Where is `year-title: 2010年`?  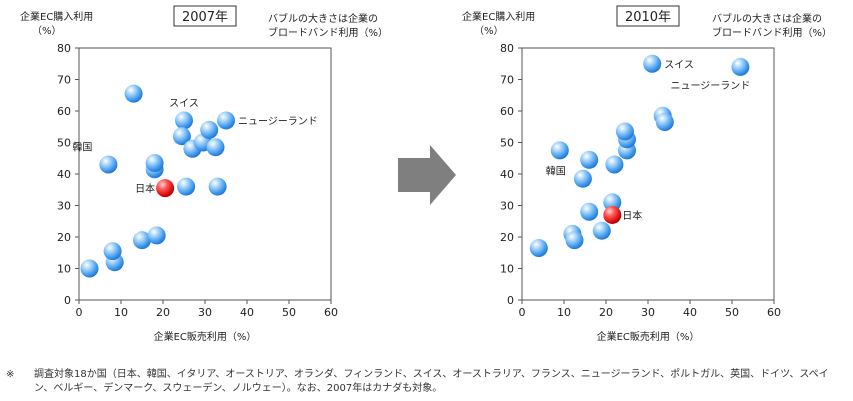 year-title: 2010年 is located at coordinates (648, 17).